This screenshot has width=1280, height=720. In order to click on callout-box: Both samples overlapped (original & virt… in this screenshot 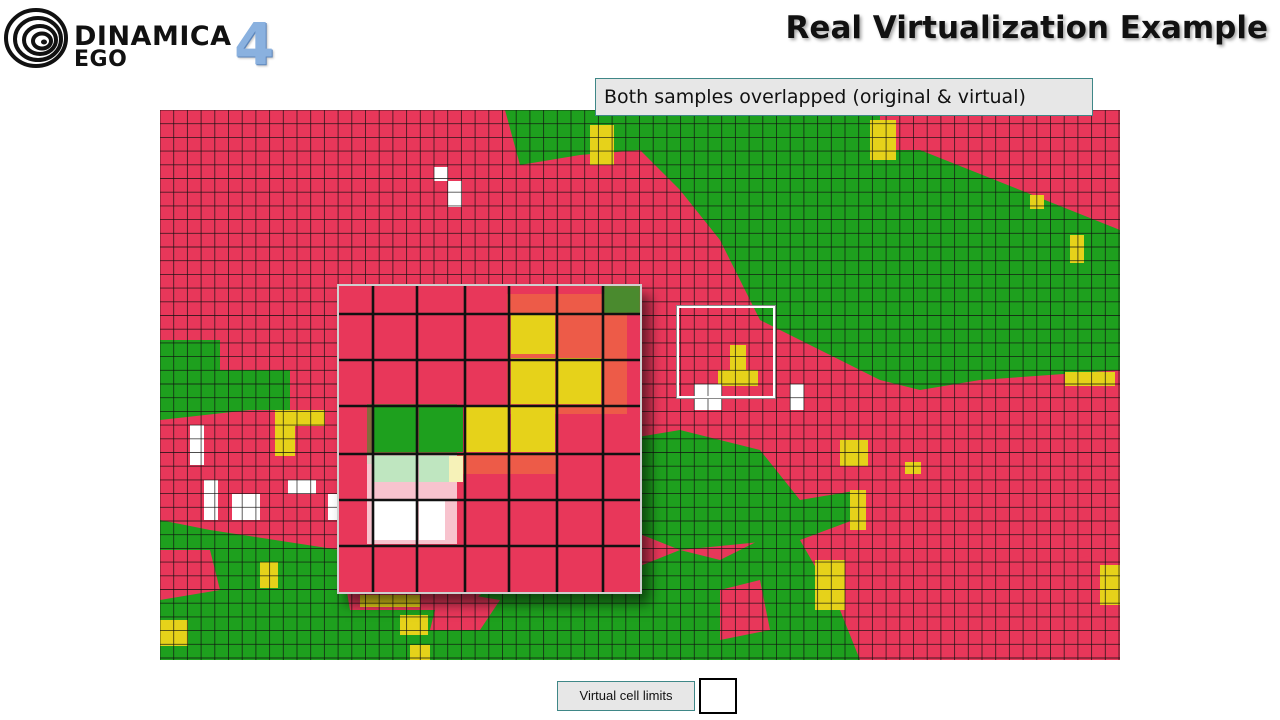, I will do `click(844, 97)`.